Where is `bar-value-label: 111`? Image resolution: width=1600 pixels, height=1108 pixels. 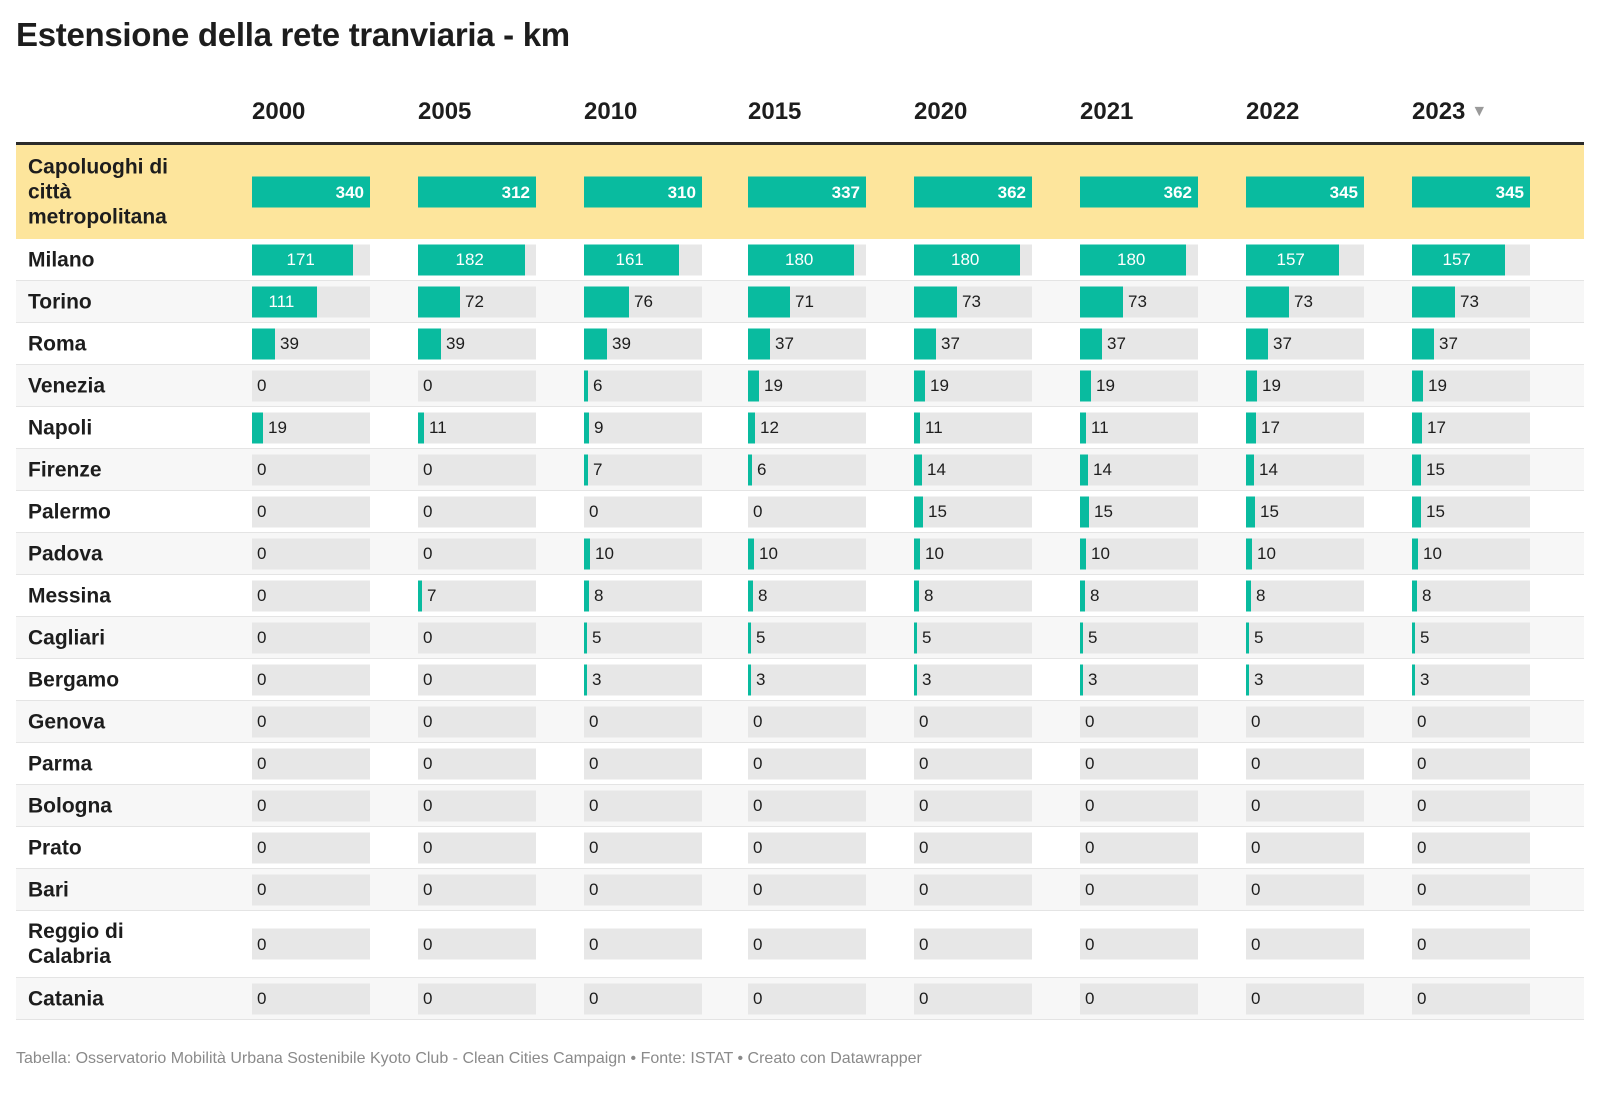 bar-value-label: 111 is located at coordinates (281, 301).